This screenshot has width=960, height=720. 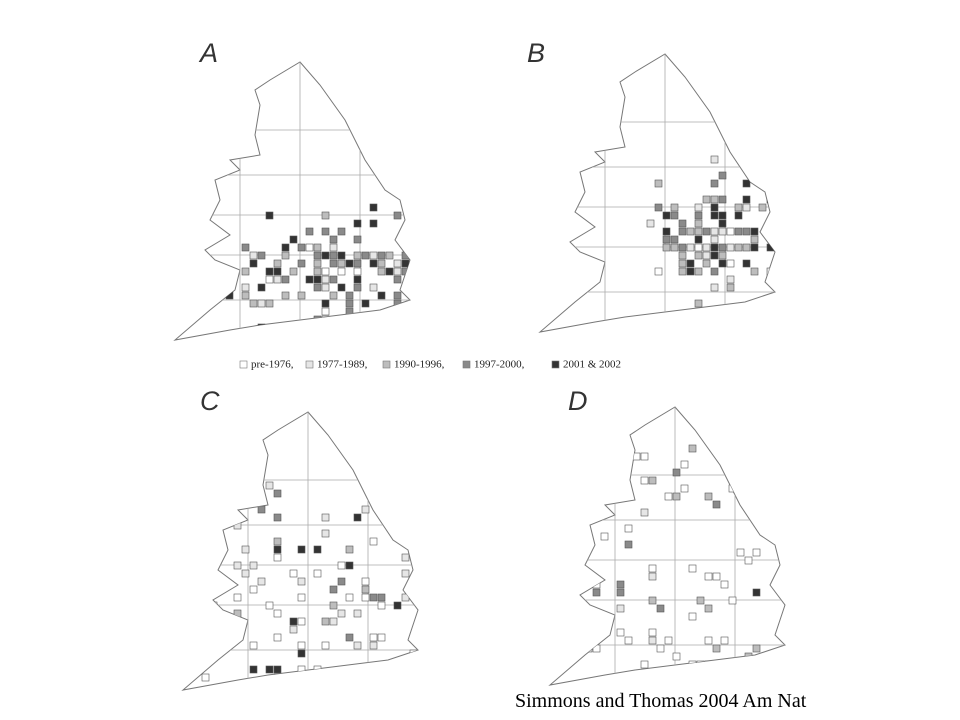 I want to click on panel-label: D, so click(x=578, y=401).